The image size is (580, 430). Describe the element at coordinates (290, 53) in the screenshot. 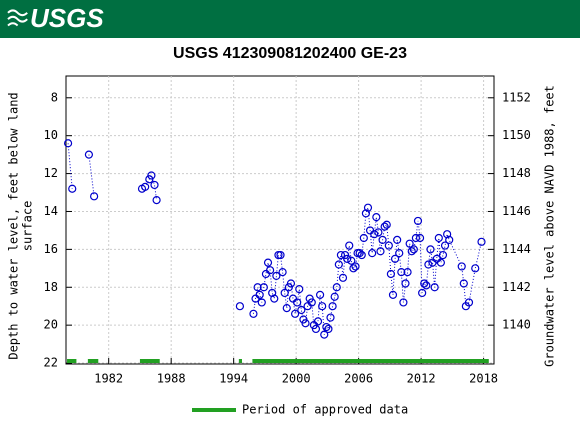

I see `chart-title: USGS 412309081202400 GE-23` at that location.